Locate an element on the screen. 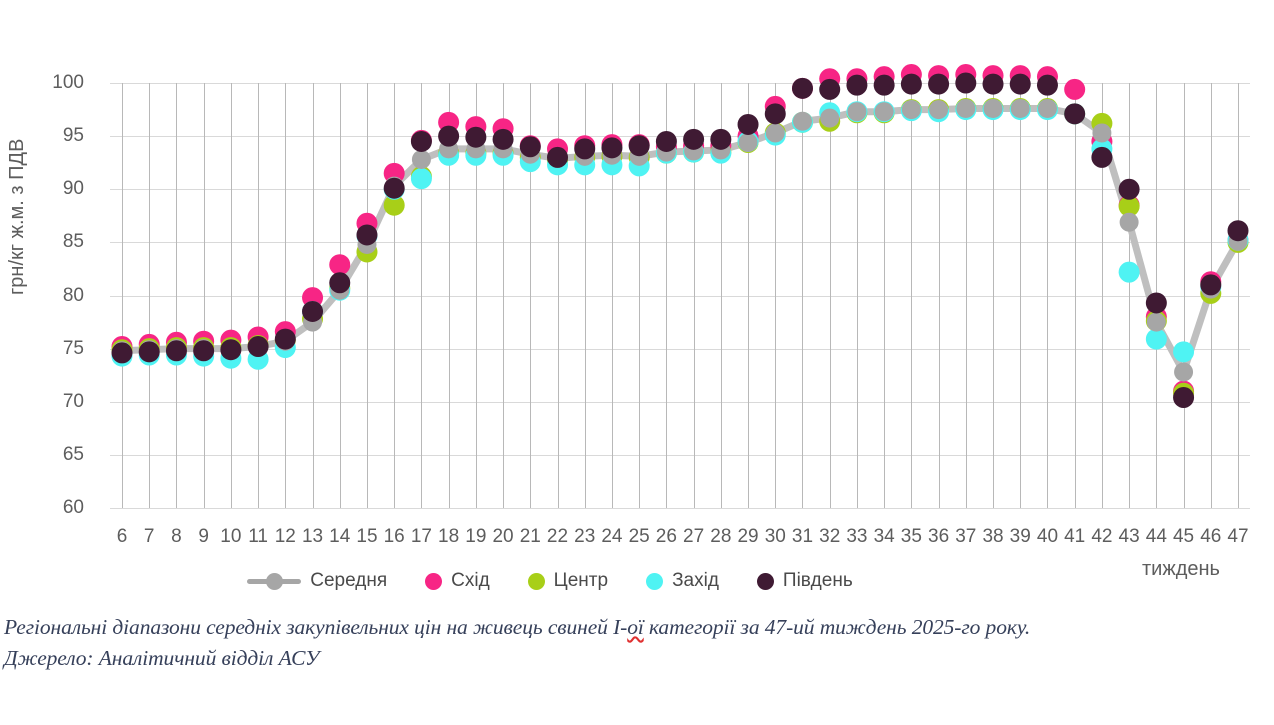  x-tick-label: 33 is located at coordinates (857, 536).